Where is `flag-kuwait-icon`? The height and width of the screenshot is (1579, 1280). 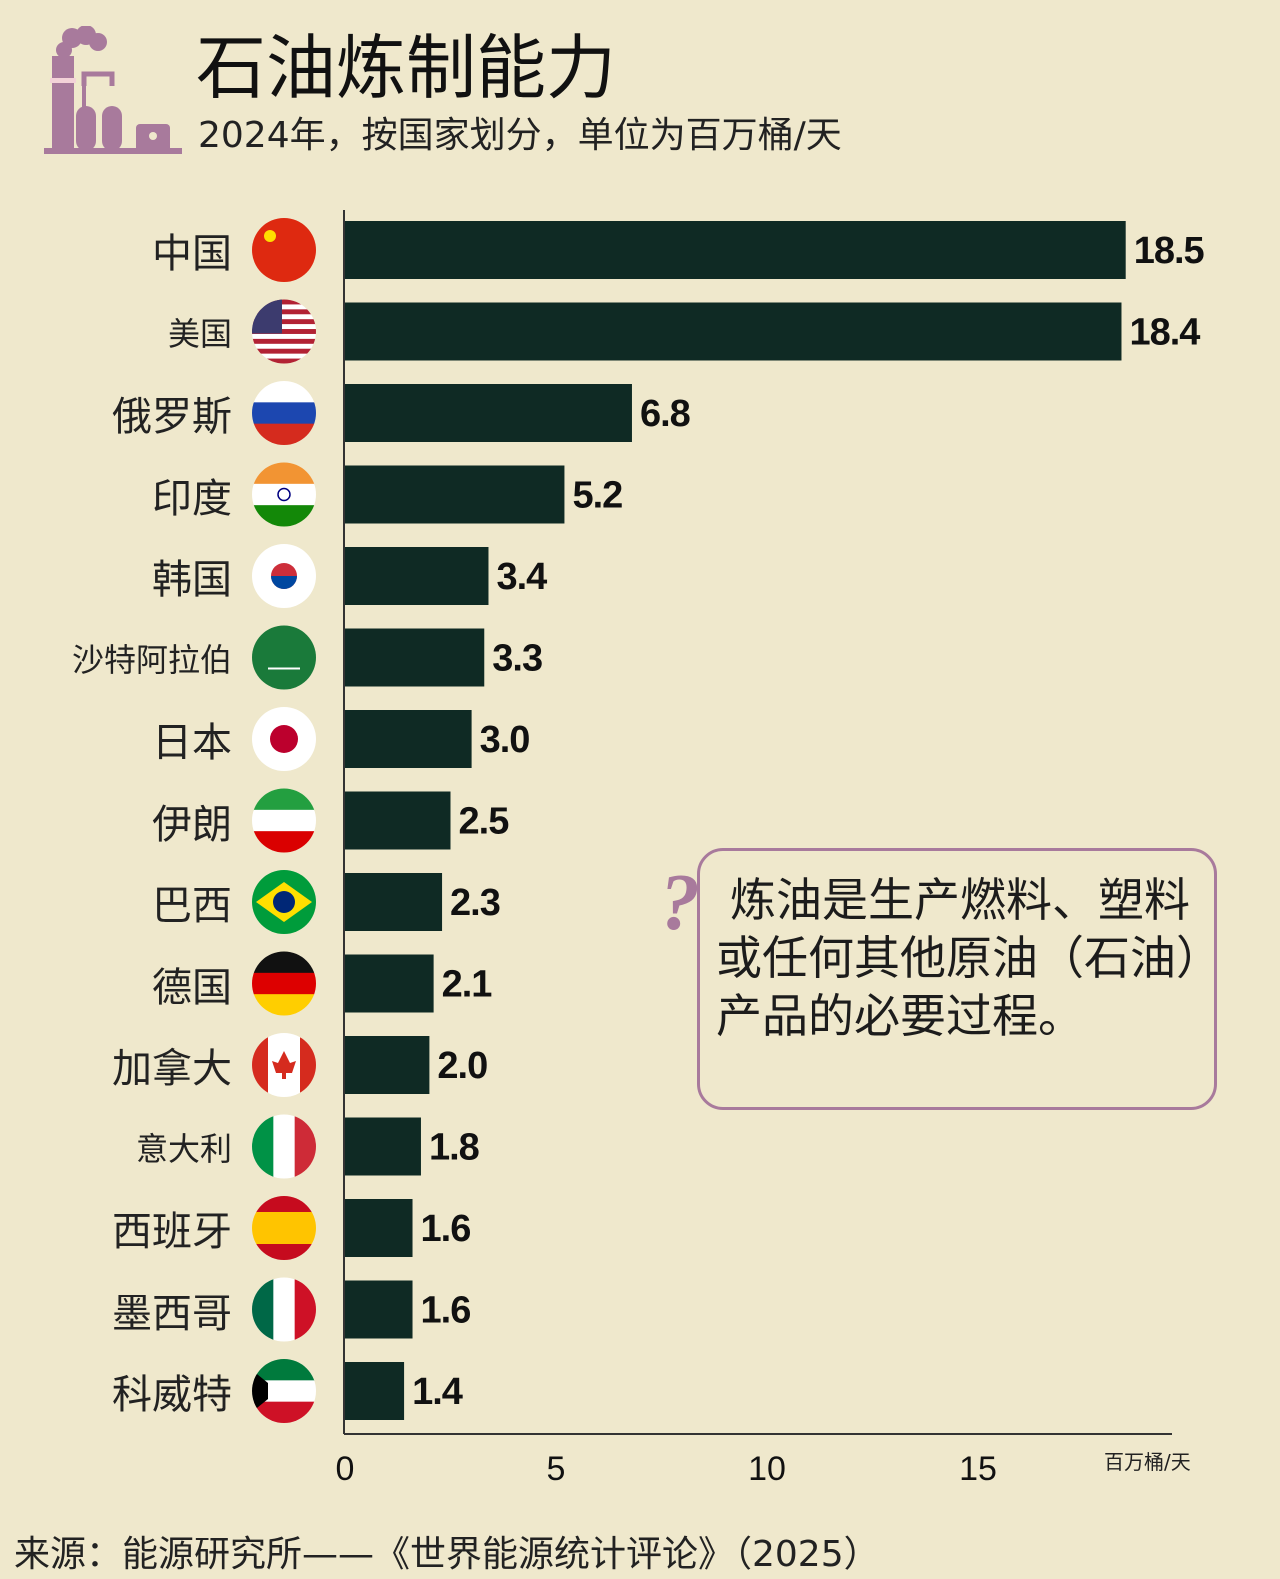 flag-kuwait-icon is located at coordinates (284, 1391).